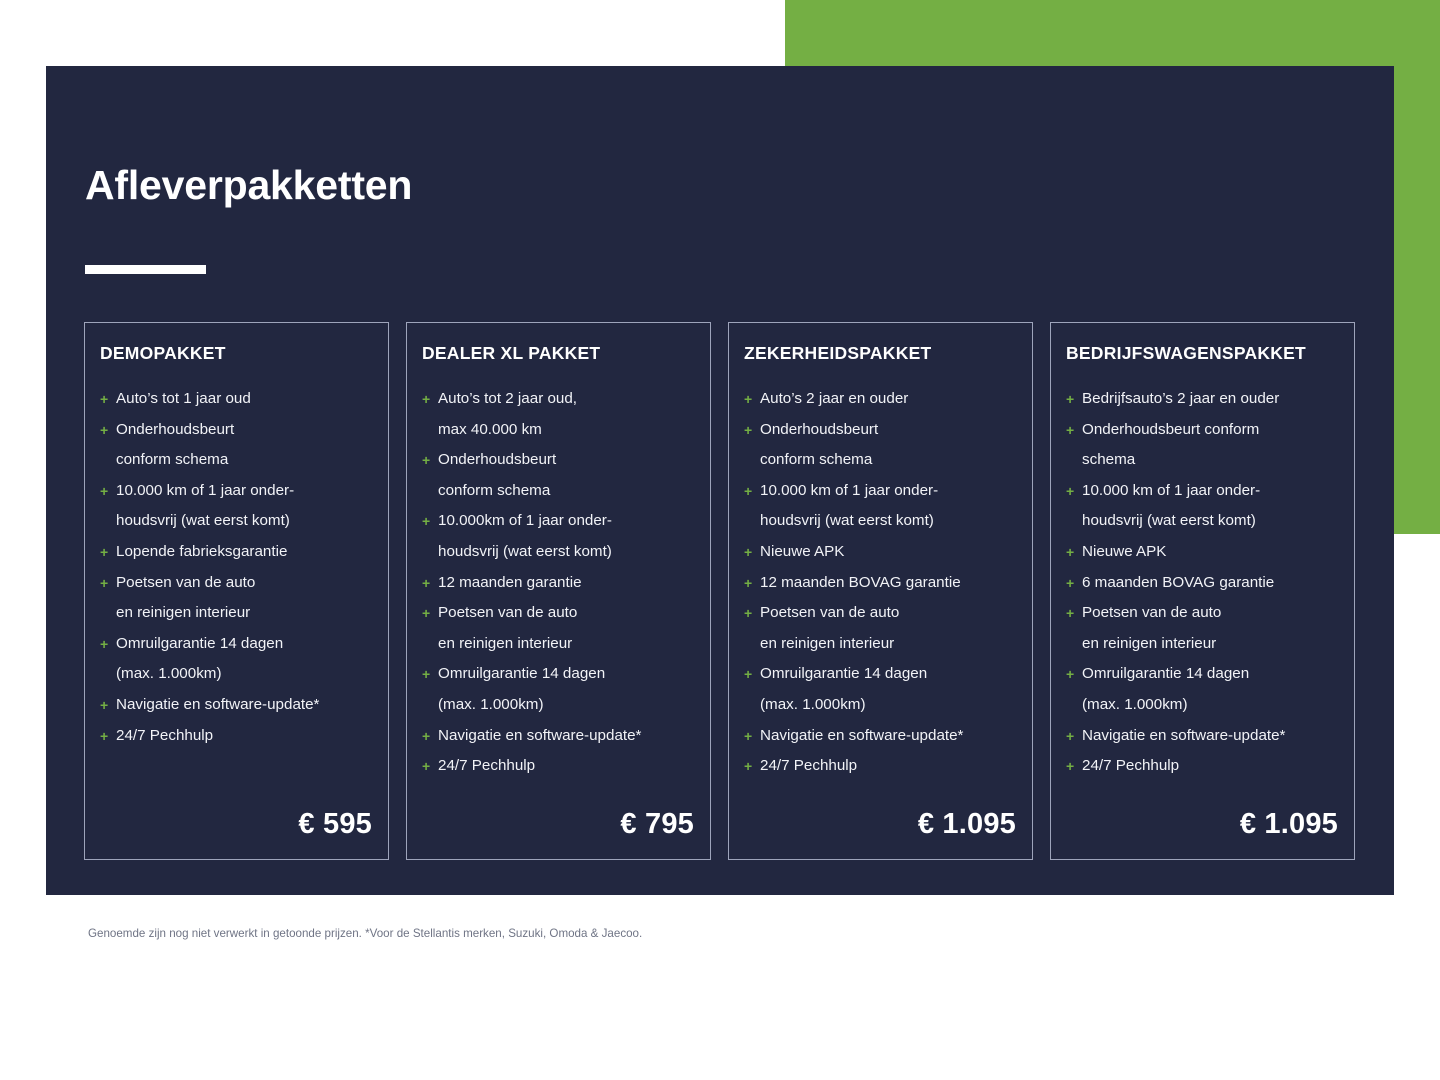 This screenshot has width=1440, height=1080. I want to click on package-feature-label: 12 maanden BOVAG garantie, so click(860, 582).